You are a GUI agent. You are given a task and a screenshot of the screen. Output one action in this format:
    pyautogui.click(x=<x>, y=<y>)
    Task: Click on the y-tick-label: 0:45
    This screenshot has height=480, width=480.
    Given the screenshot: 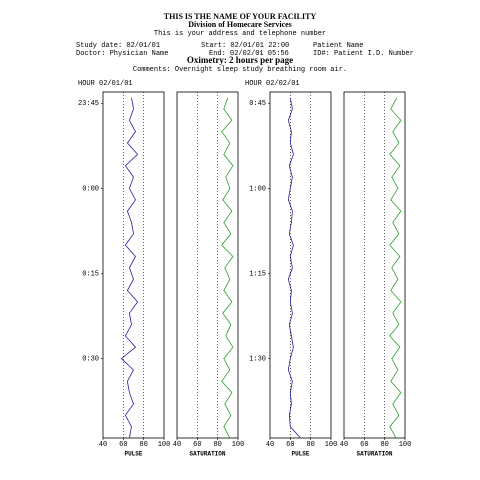 What is the action you would take?
    pyautogui.click(x=257, y=104)
    